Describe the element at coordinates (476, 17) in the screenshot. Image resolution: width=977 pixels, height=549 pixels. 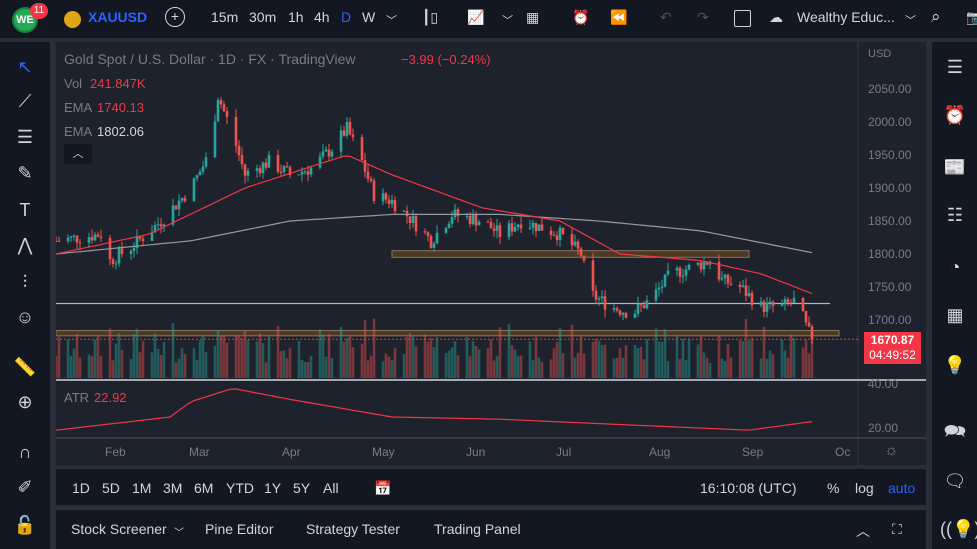
I see `indicators-icon: 📈` at that location.